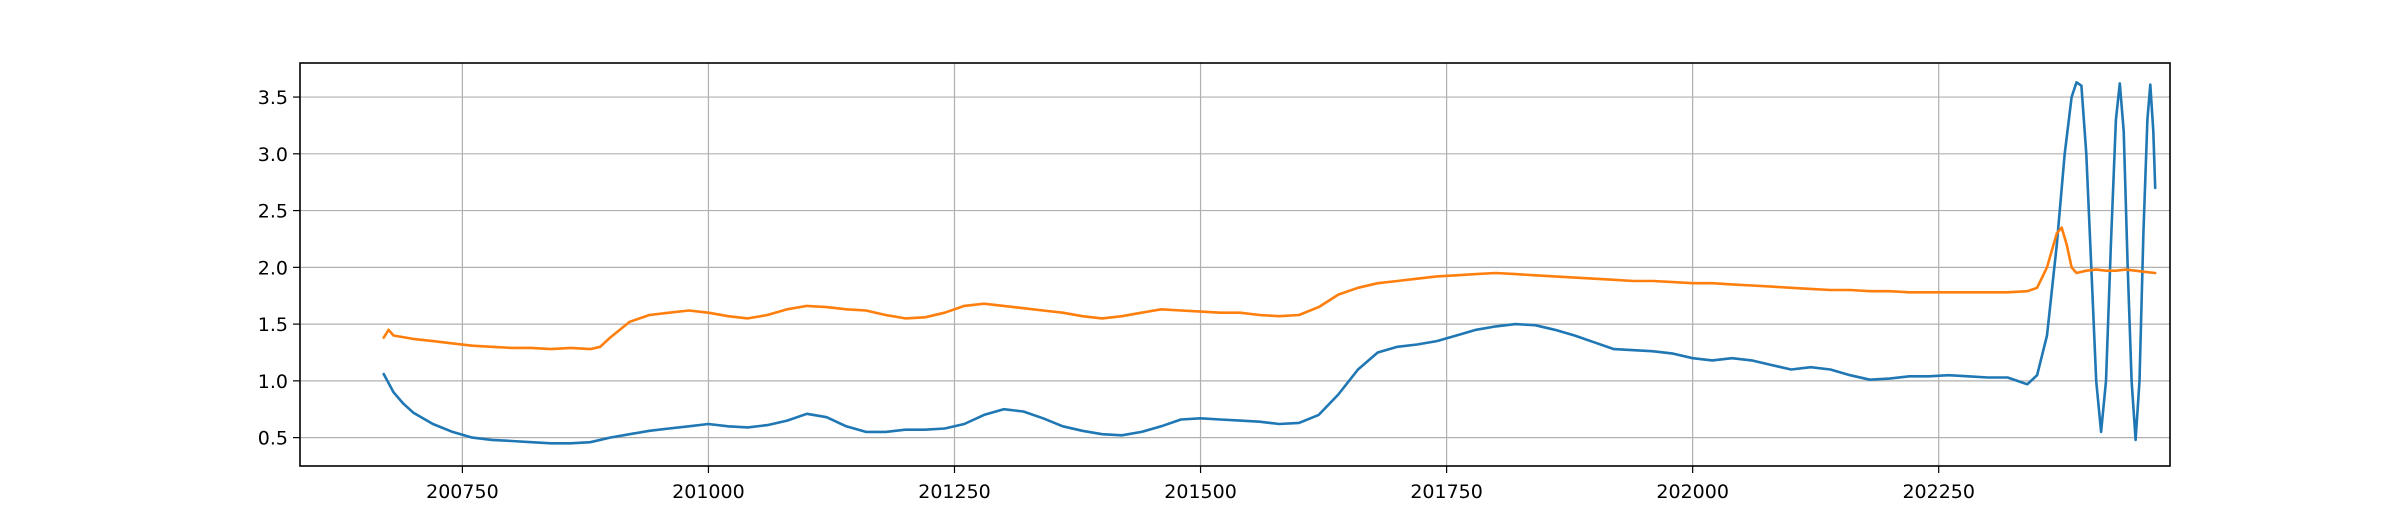 This screenshot has width=2400, height=525. I want to click on y-tick-label: 2.5, so click(273, 212).